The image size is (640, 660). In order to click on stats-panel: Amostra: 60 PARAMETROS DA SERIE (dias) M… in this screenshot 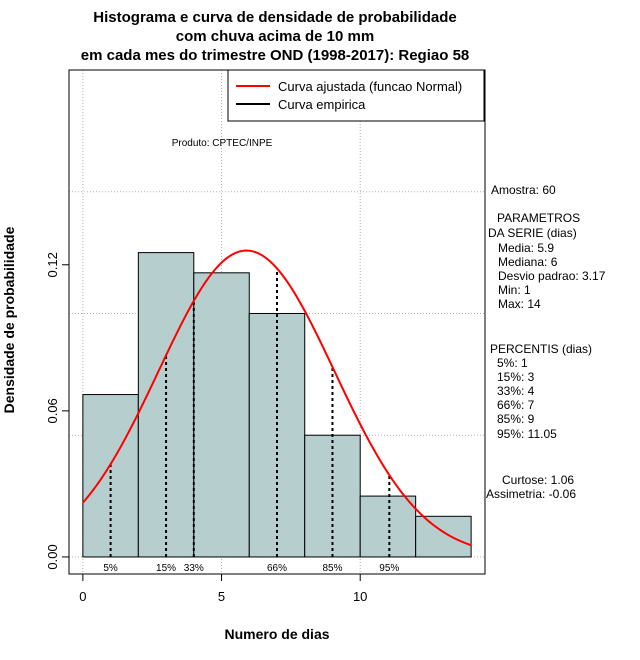, I will do `click(546, 342)`.